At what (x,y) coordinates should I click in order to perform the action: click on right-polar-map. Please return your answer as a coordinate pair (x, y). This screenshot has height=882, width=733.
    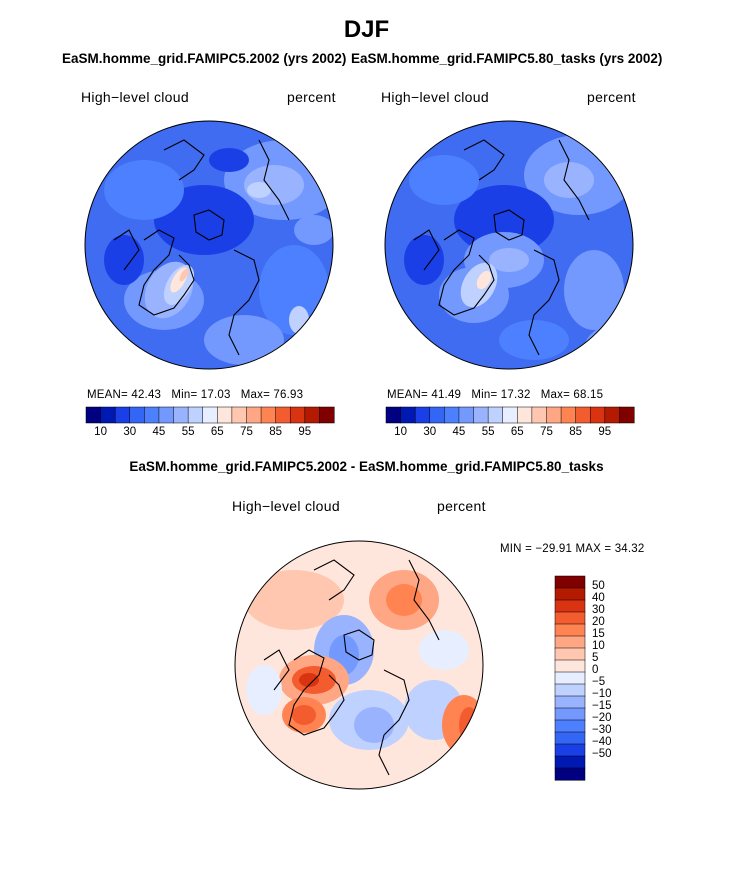
    Looking at the image, I should click on (509, 245).